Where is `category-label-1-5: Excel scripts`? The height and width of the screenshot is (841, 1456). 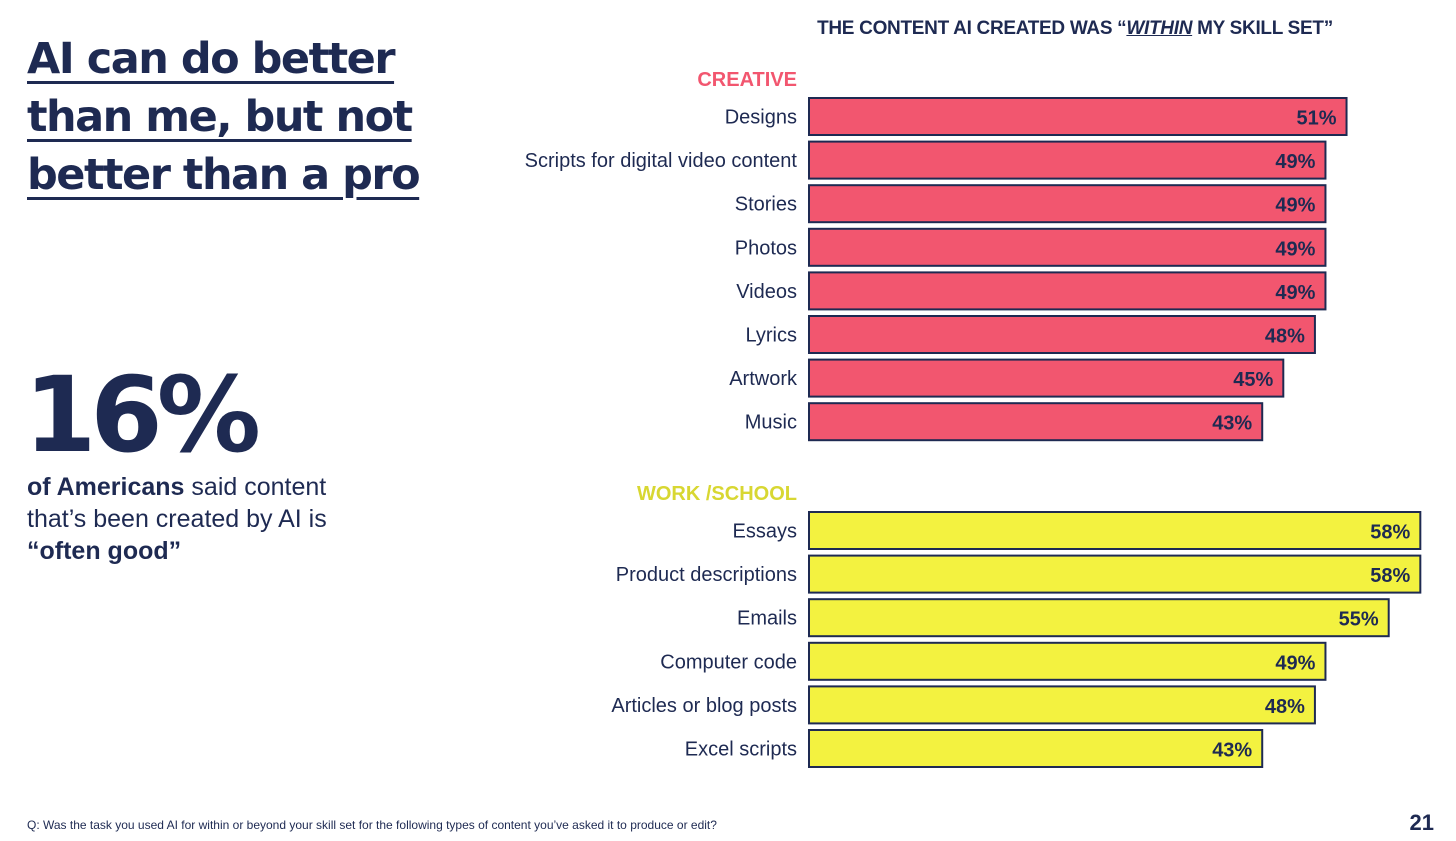
category-label-1-5: Excel scripts is located at coordinates (741, 750).